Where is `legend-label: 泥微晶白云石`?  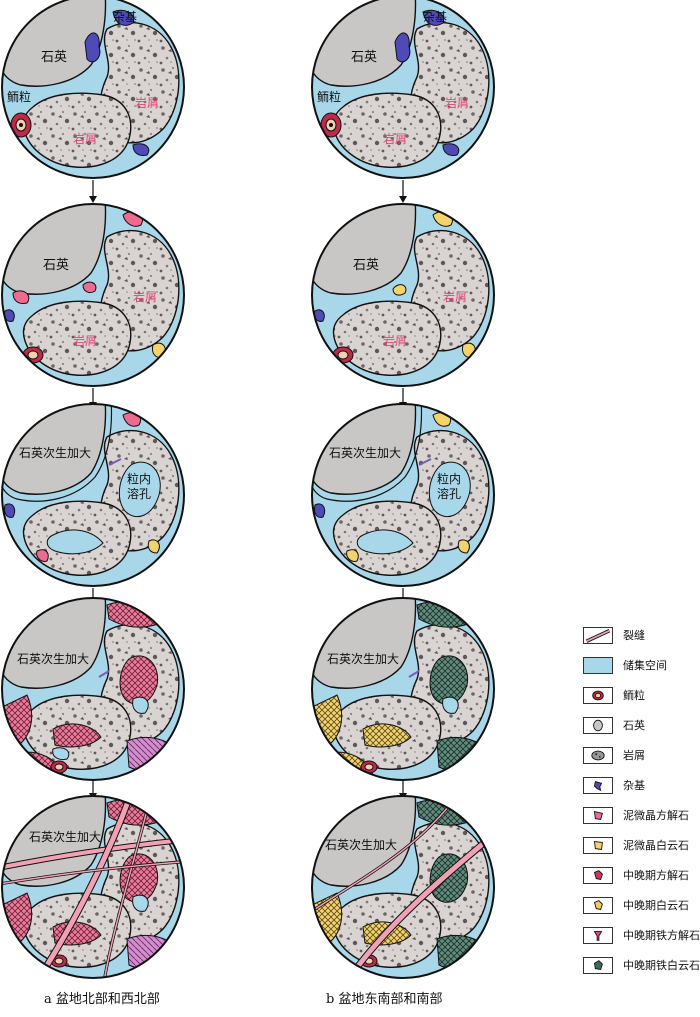 legend-label: 泥微晶白云石 is located at coordinates (656, 845).